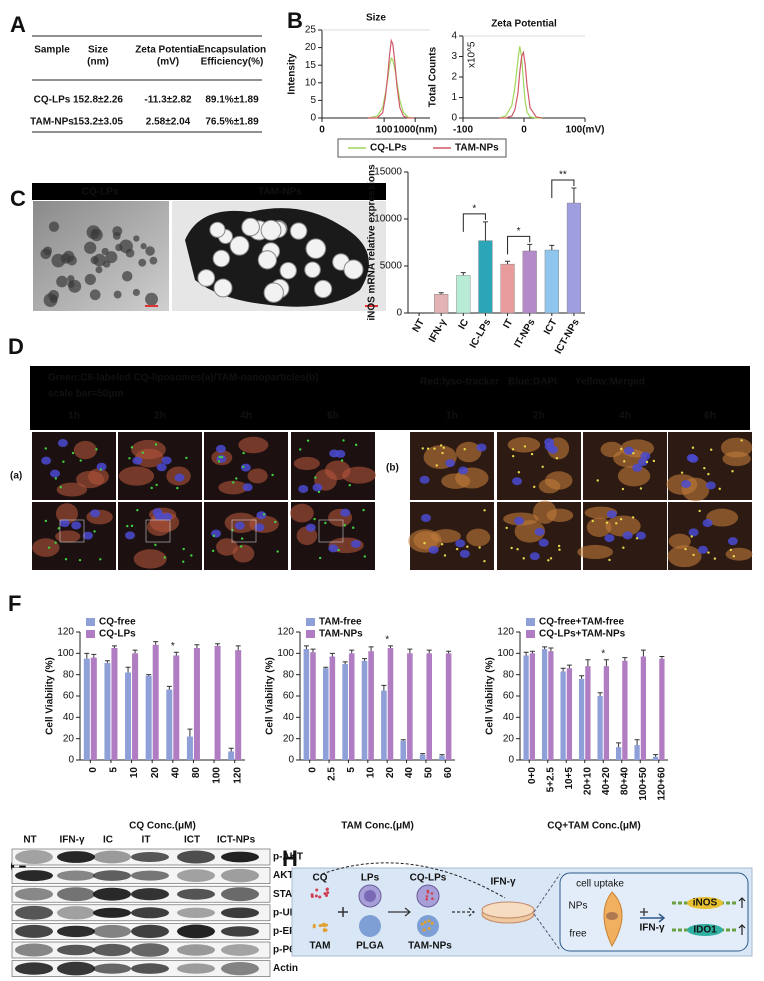  I want to click on legend-swatch, so click(310, 622).